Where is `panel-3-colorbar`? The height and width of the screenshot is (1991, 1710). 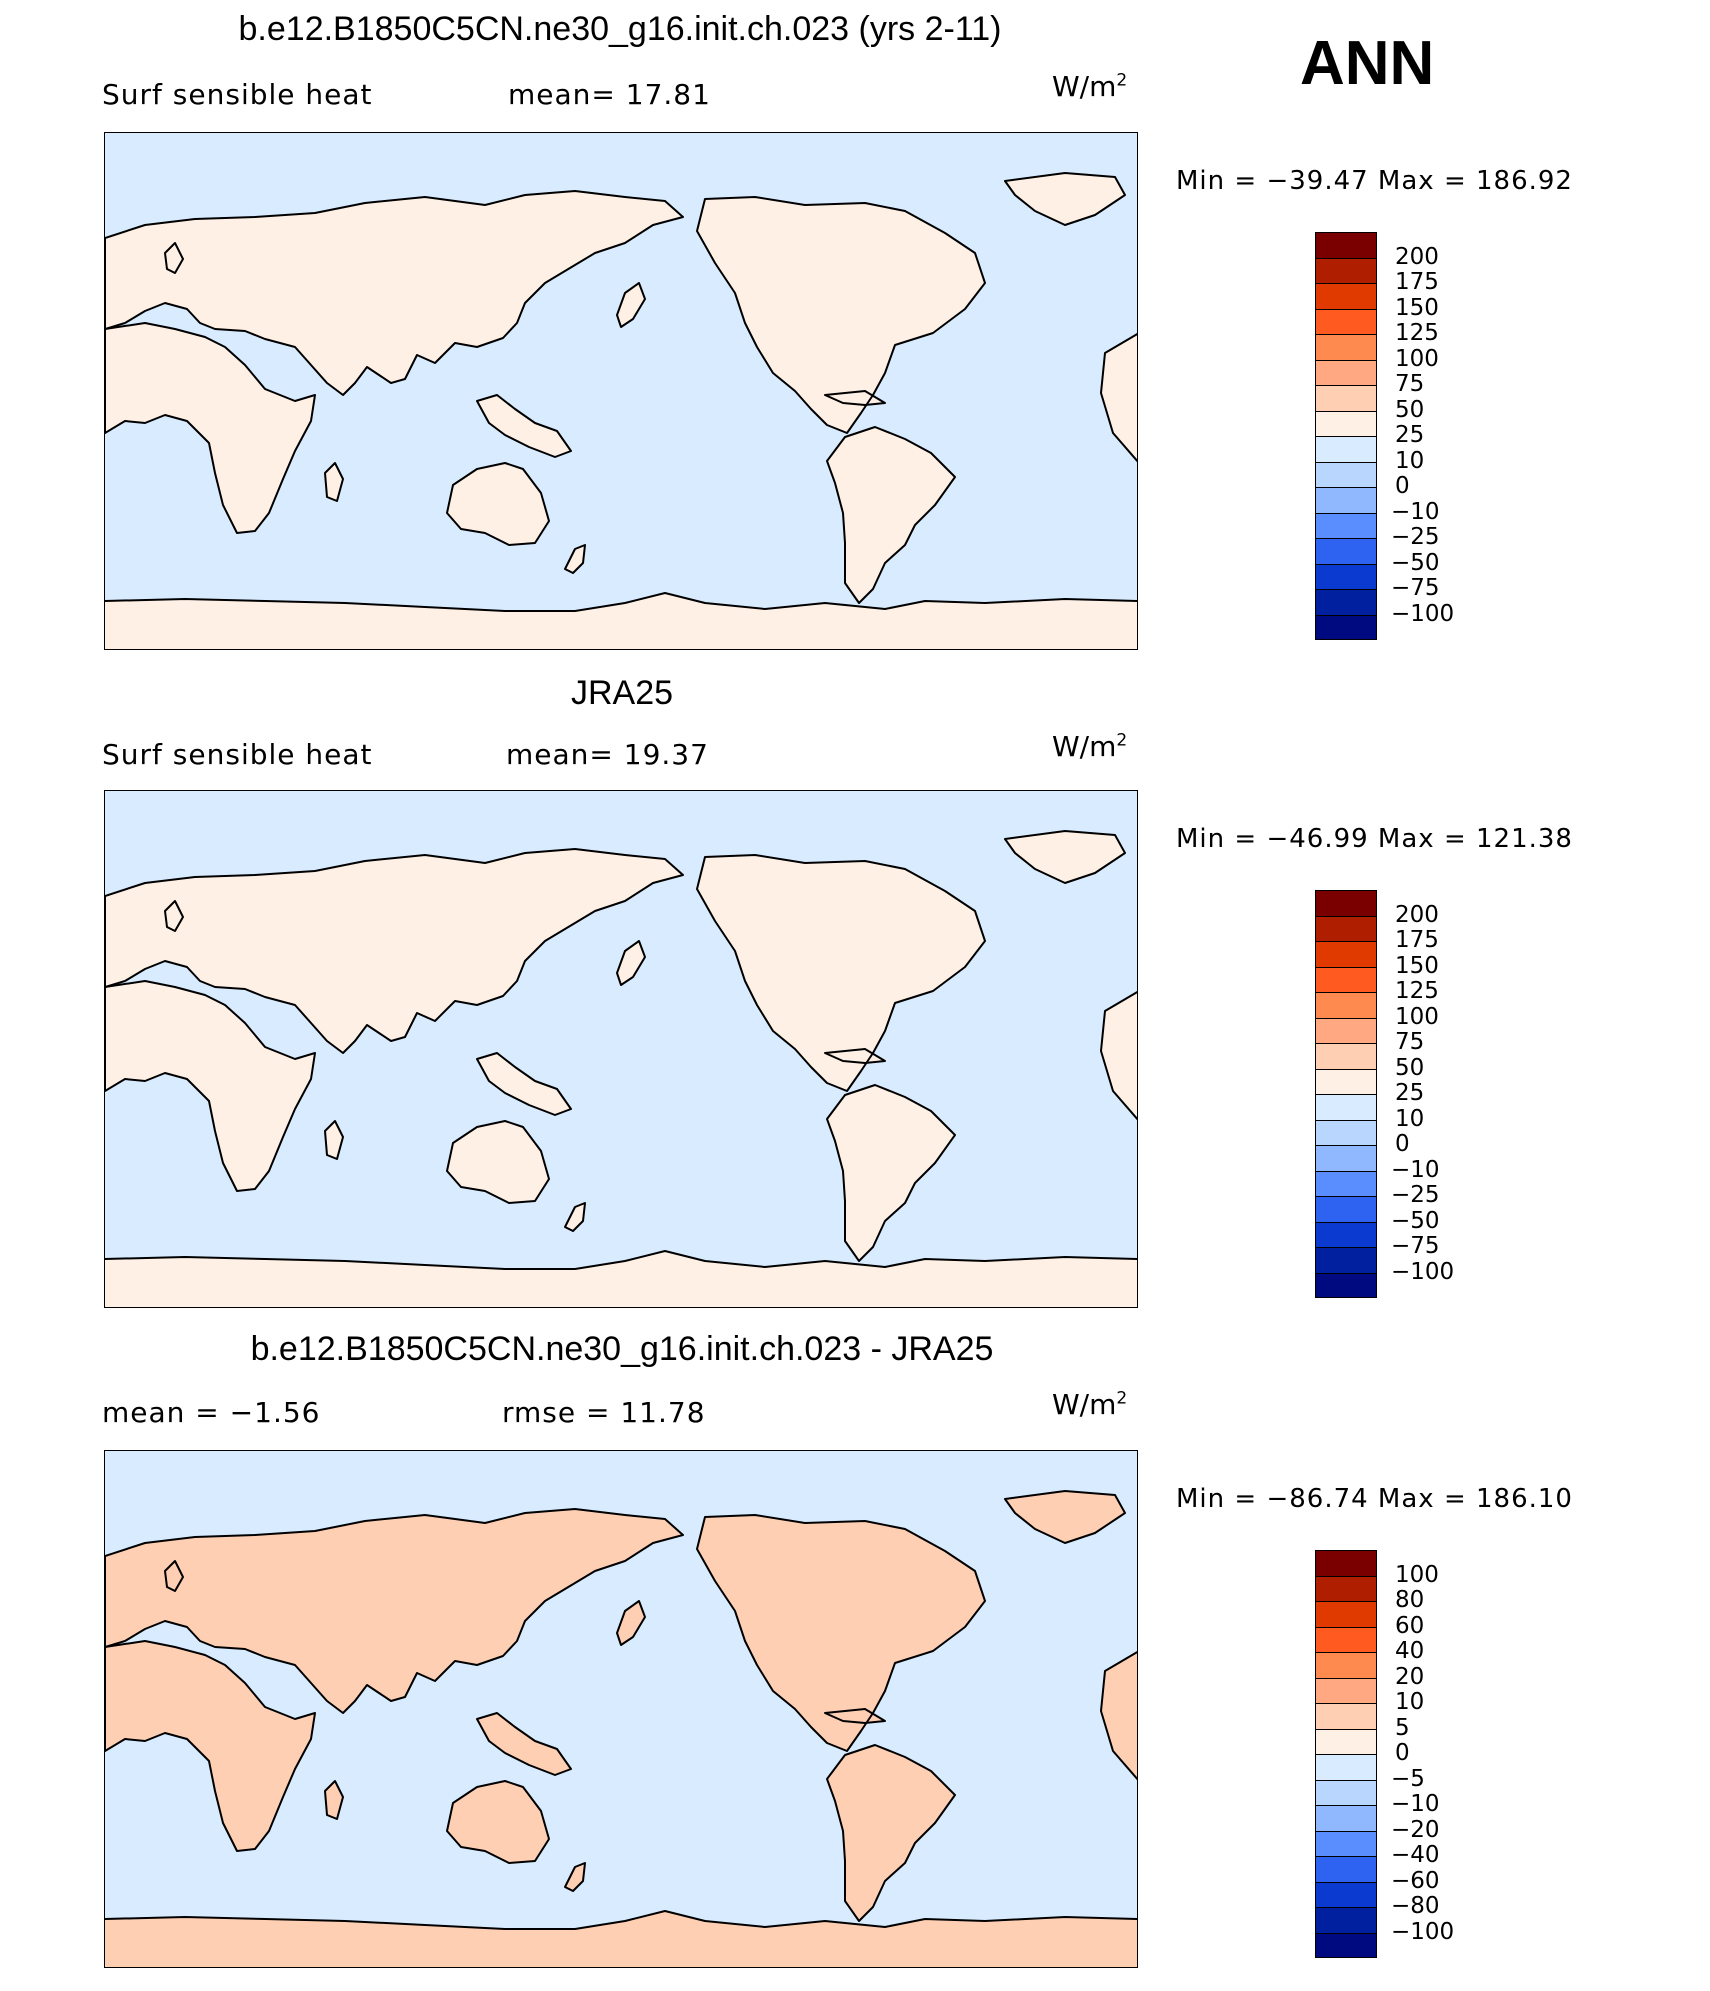
panel-3-colorbar is located at coordinates (1346, 1754).